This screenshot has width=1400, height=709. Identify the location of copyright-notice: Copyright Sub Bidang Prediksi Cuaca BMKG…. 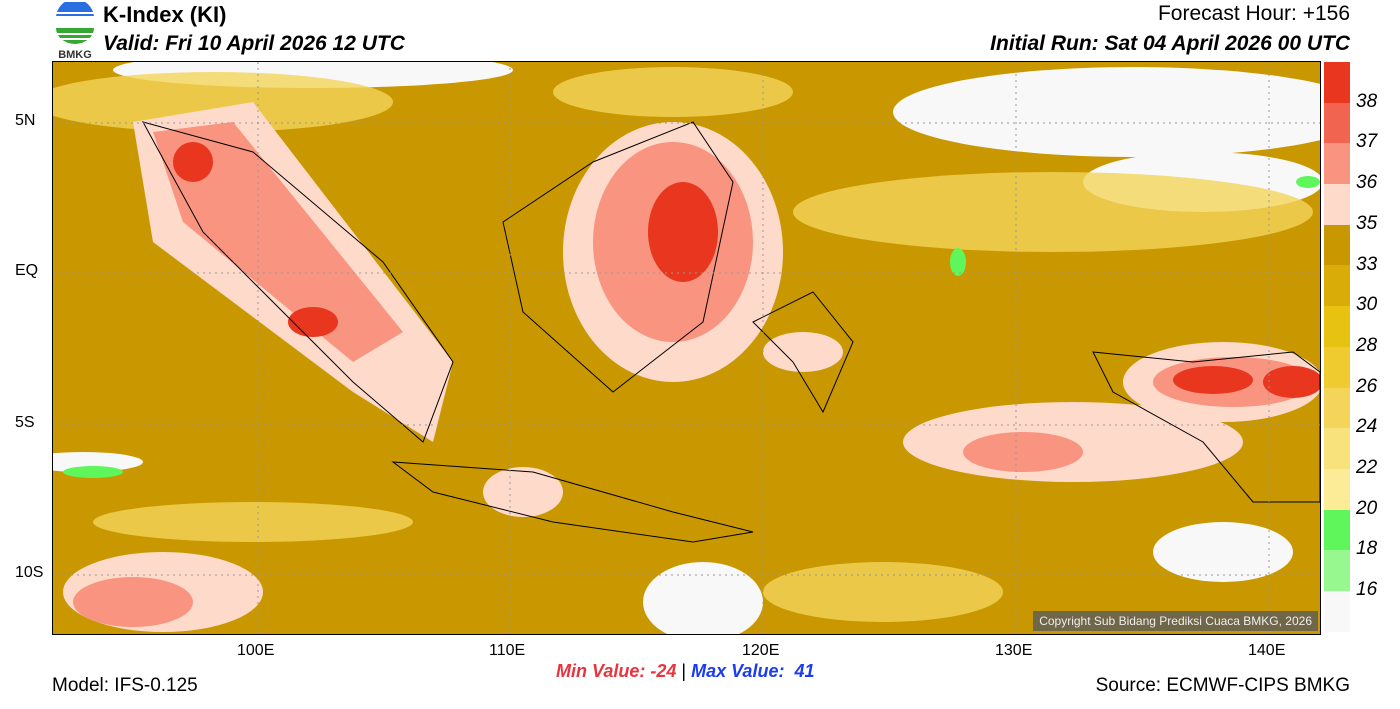
(1175, 621).